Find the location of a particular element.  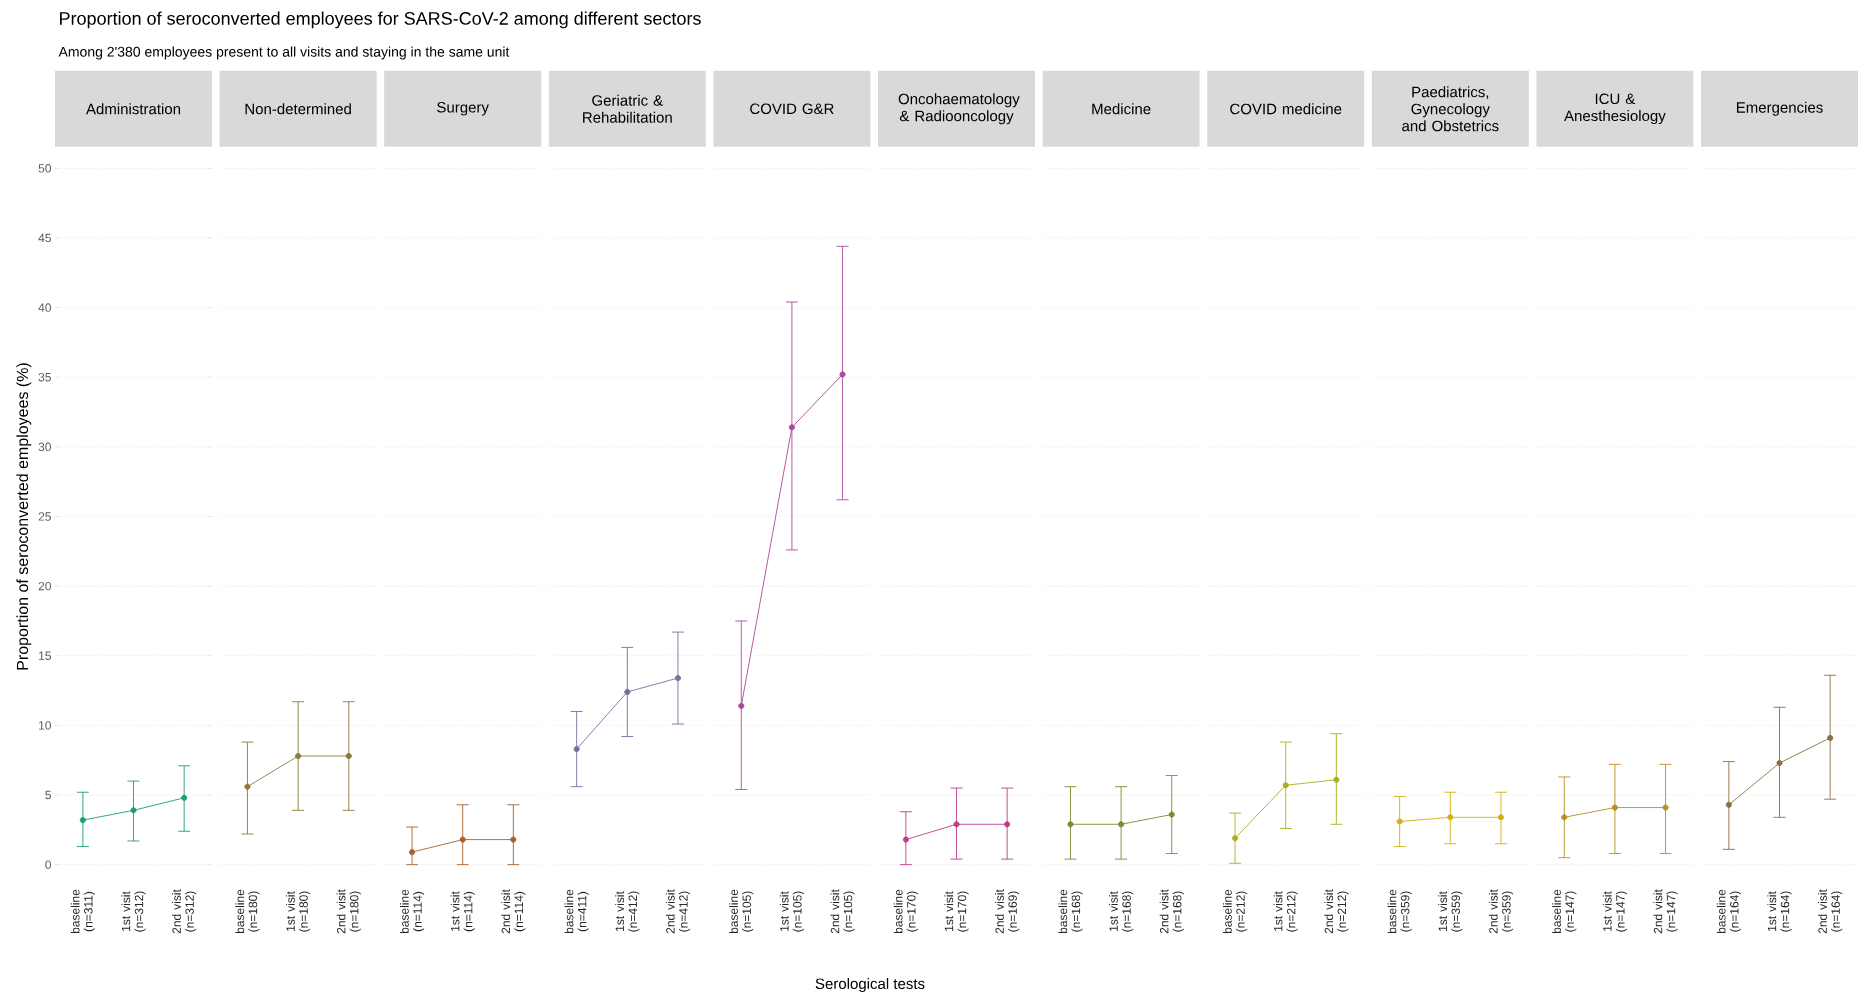

x-tick-label: 2nd visit (n=169) is located at coordinates (1007, 911).